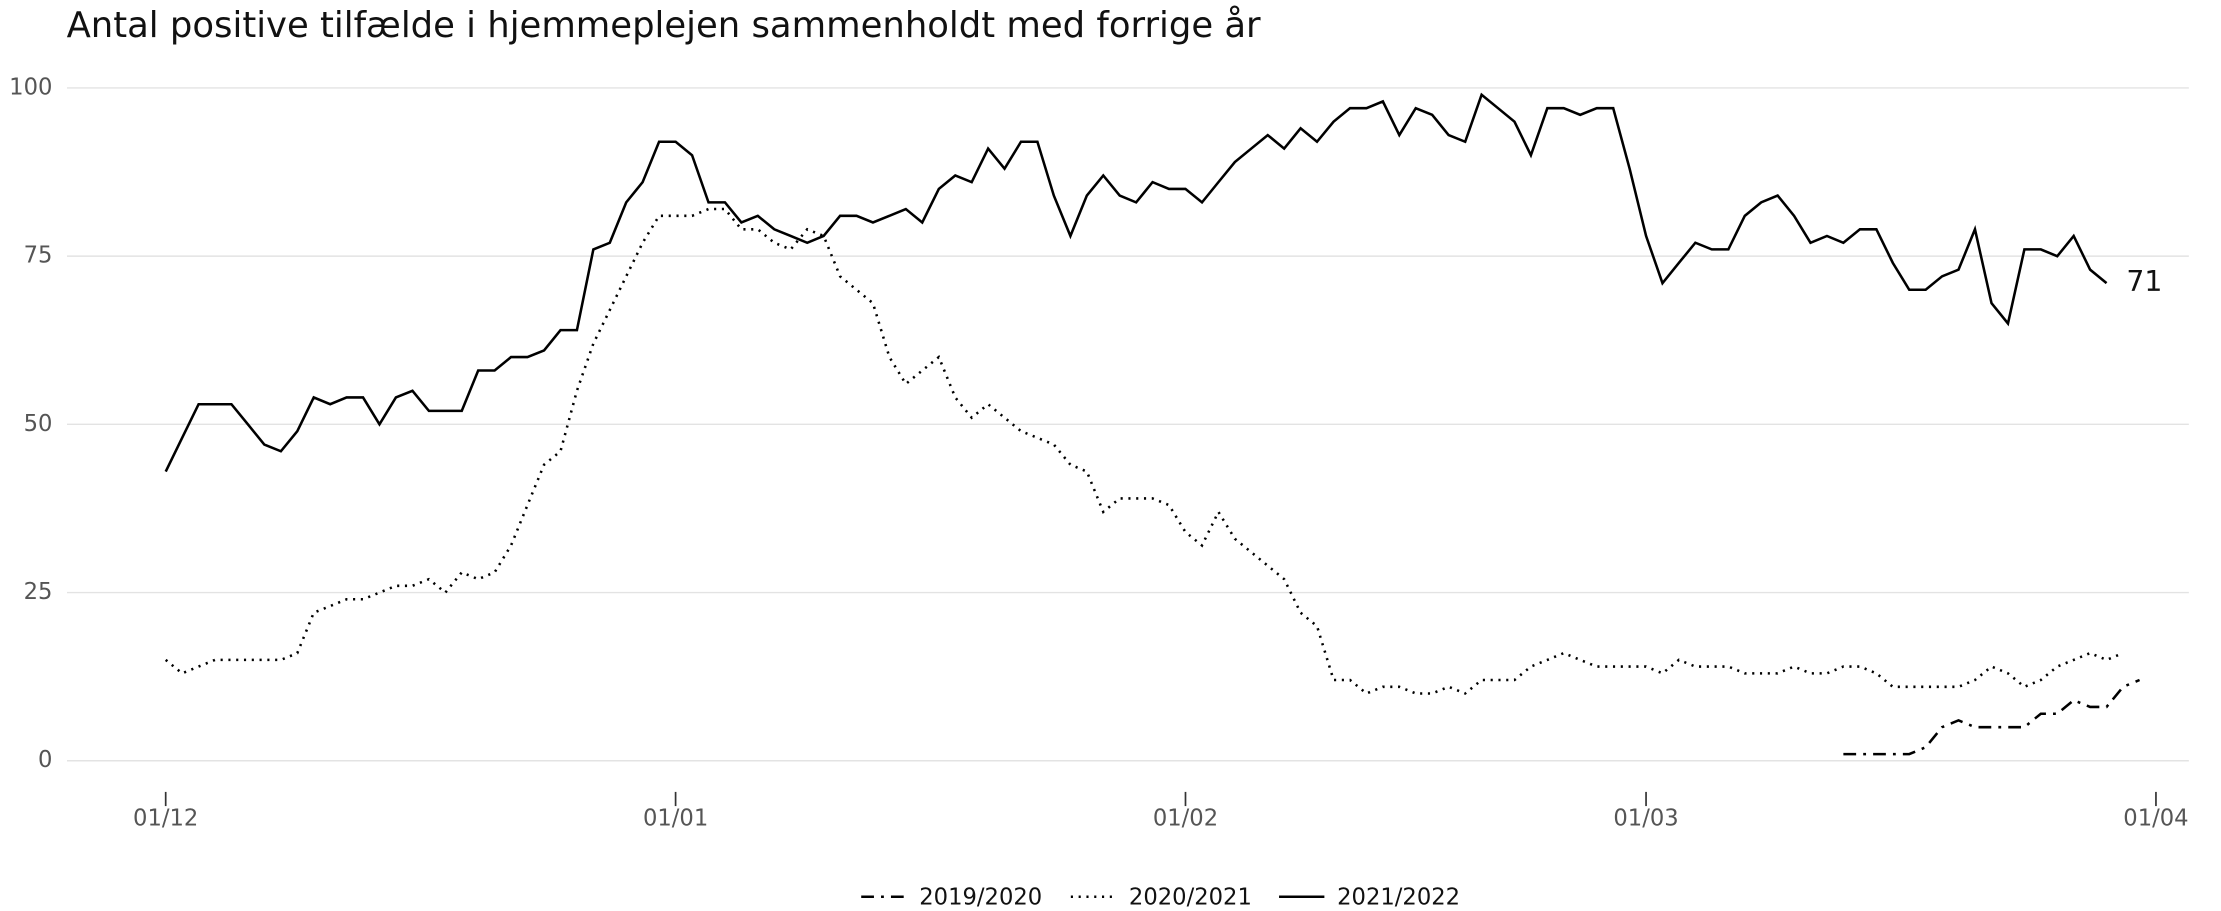  What do you see at coordinates (30, 87) in the screenshot?
I see `y-tick-label: 100` at bounding box center [30, 87].